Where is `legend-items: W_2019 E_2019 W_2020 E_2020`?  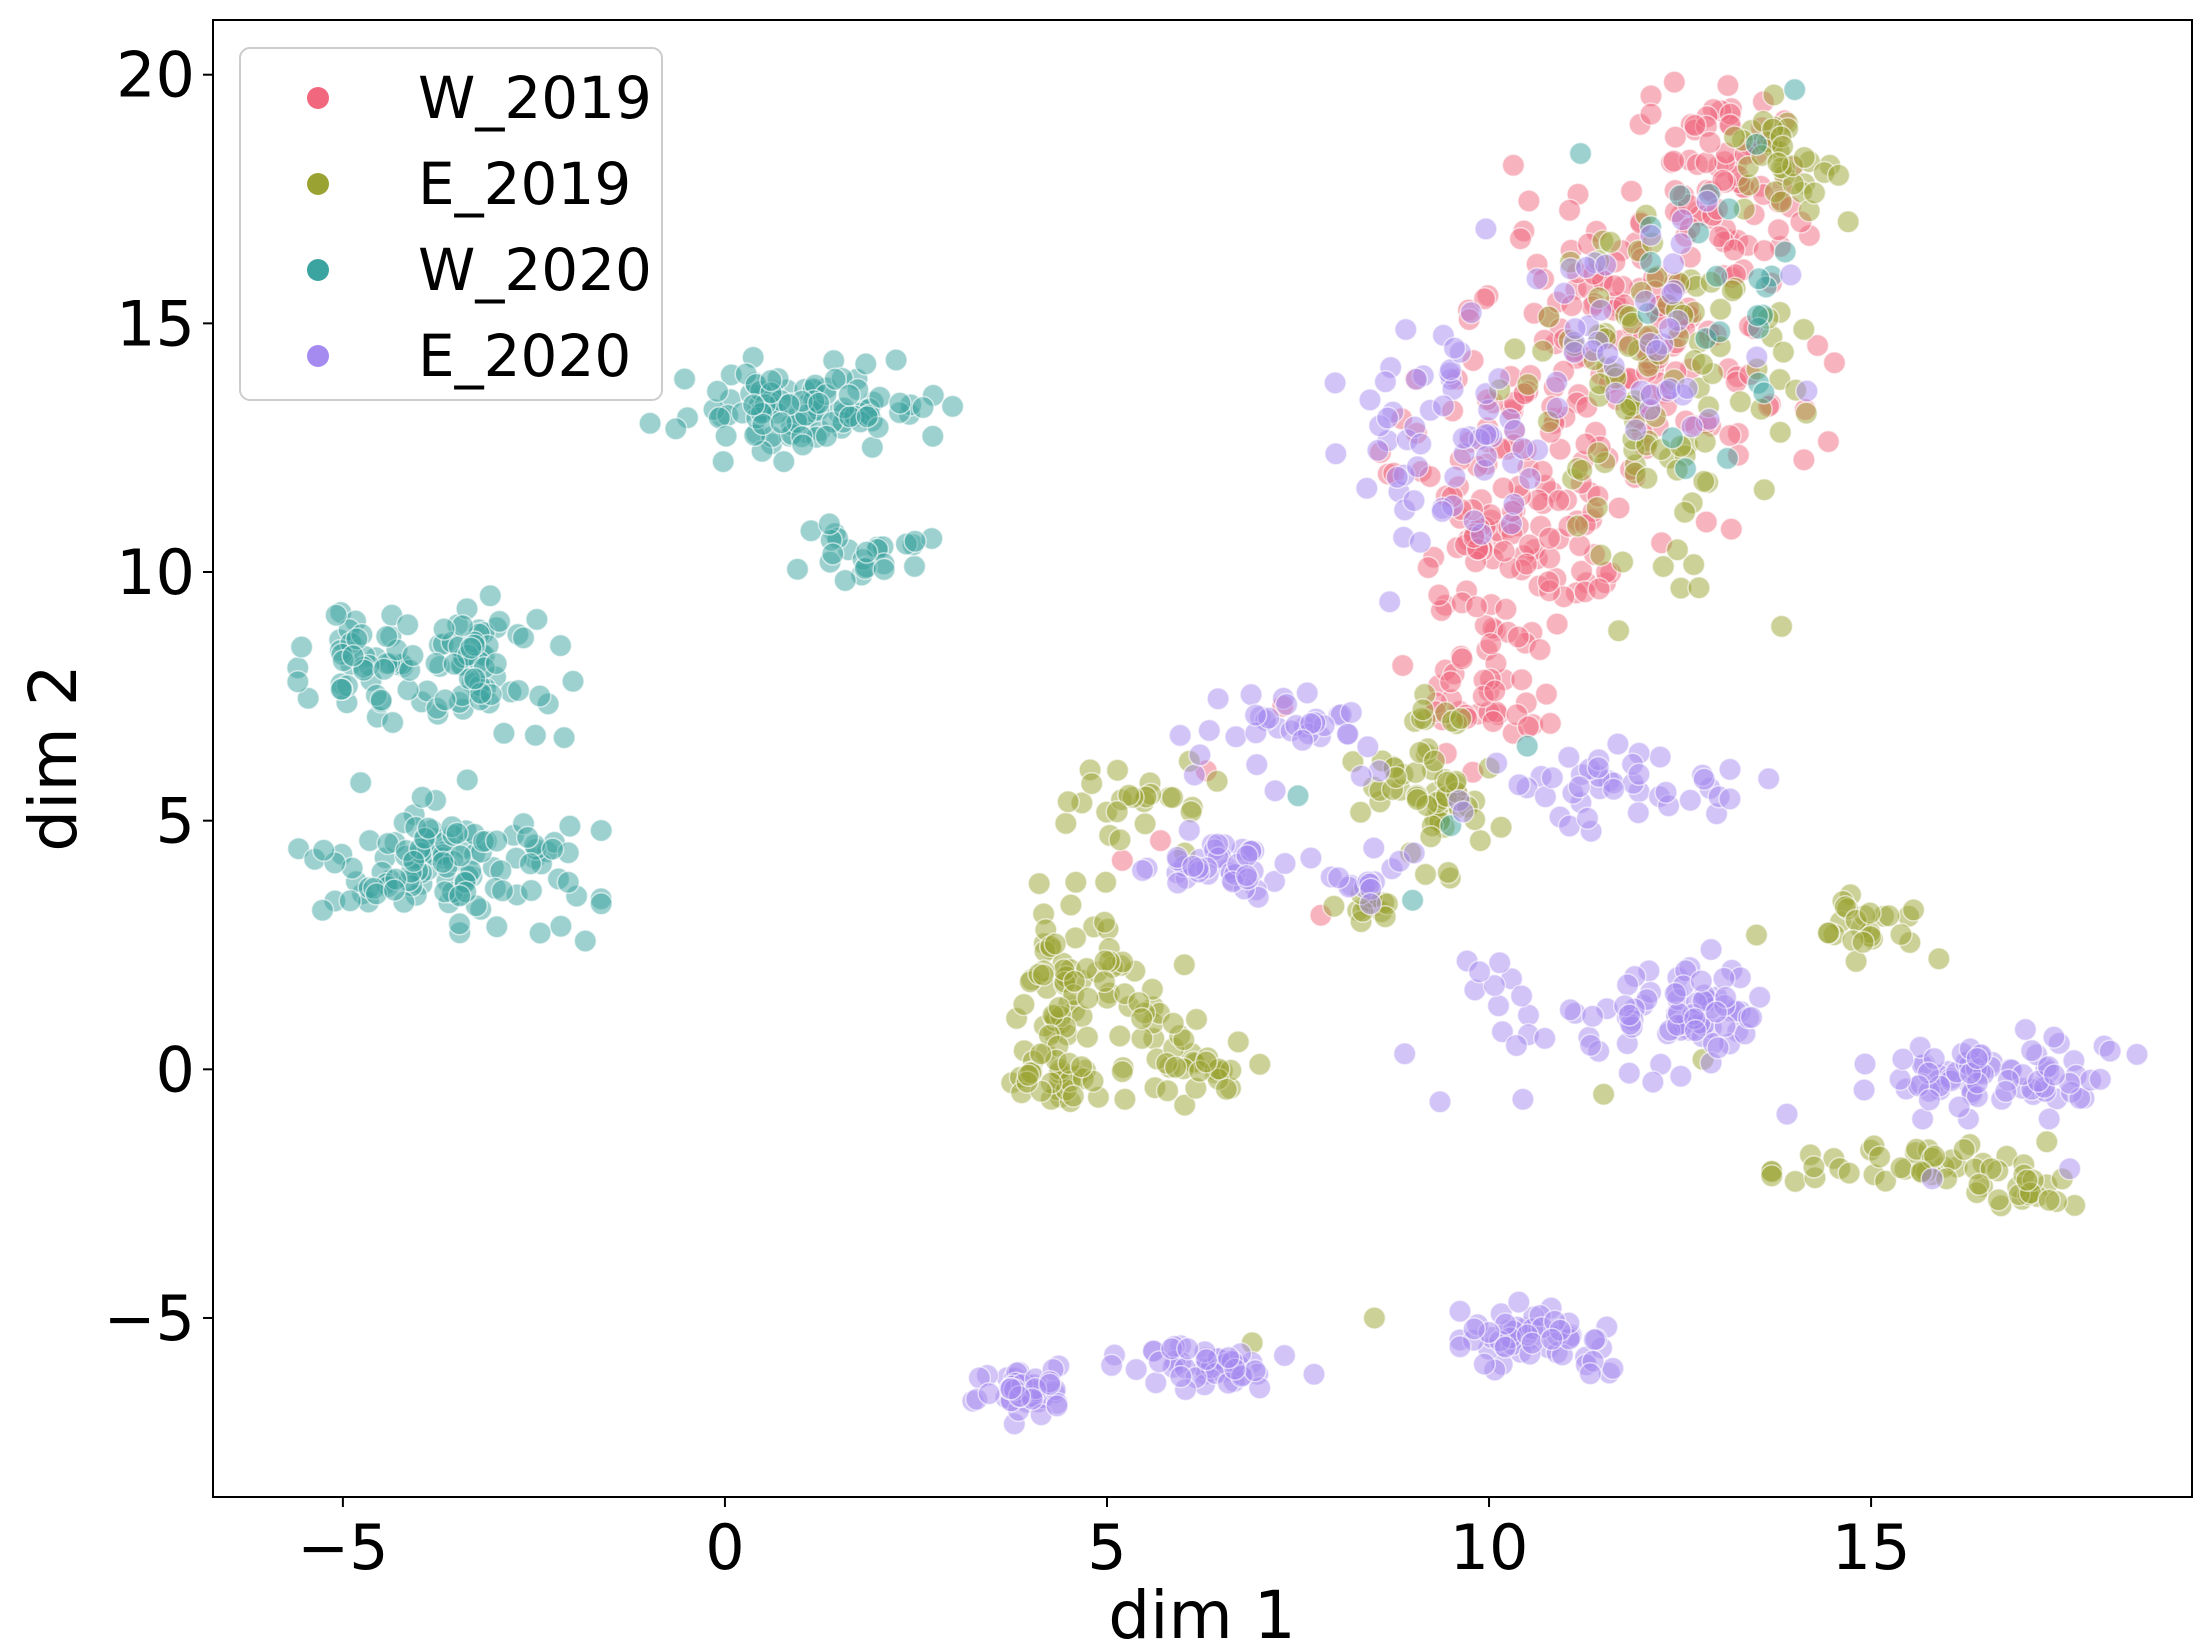
legend-items: W_2019 E_2019 W_2020 E_2020 is located at coordinates (479, 227).